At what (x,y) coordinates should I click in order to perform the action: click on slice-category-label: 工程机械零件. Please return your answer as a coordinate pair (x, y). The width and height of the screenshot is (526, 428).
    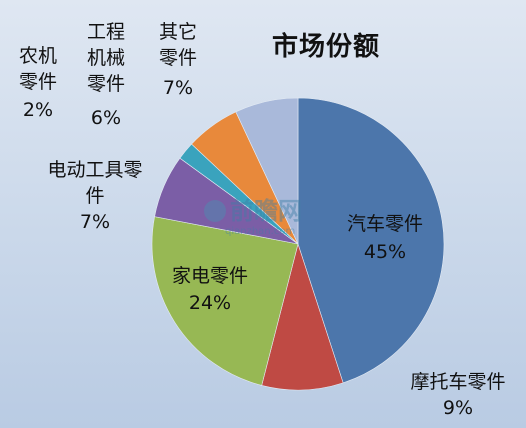
    Looking at the image, I should click on (106, 58).